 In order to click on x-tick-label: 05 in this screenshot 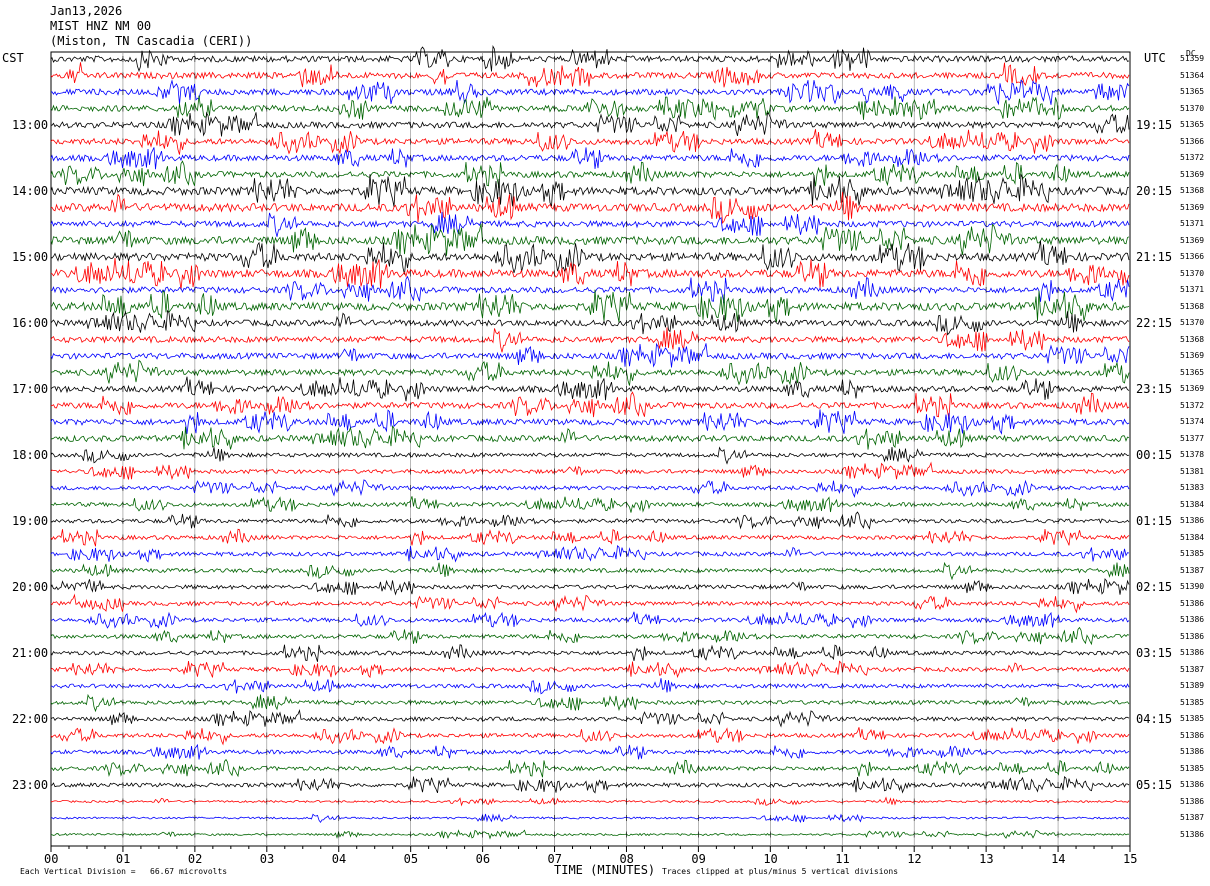, I will do `click(411, 859)`.